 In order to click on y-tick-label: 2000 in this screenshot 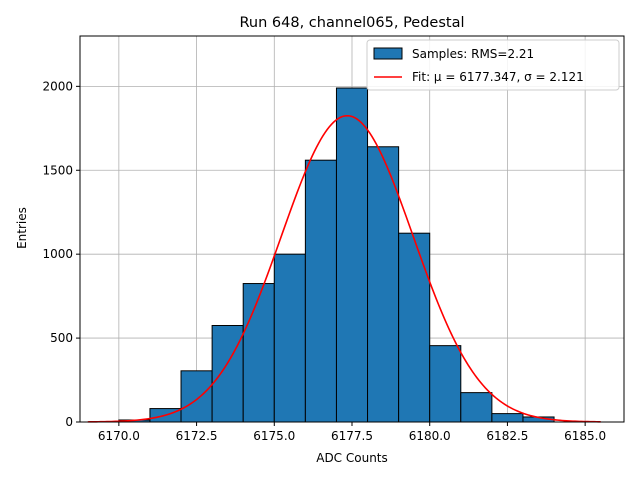, I will do `click(57, 86)`.